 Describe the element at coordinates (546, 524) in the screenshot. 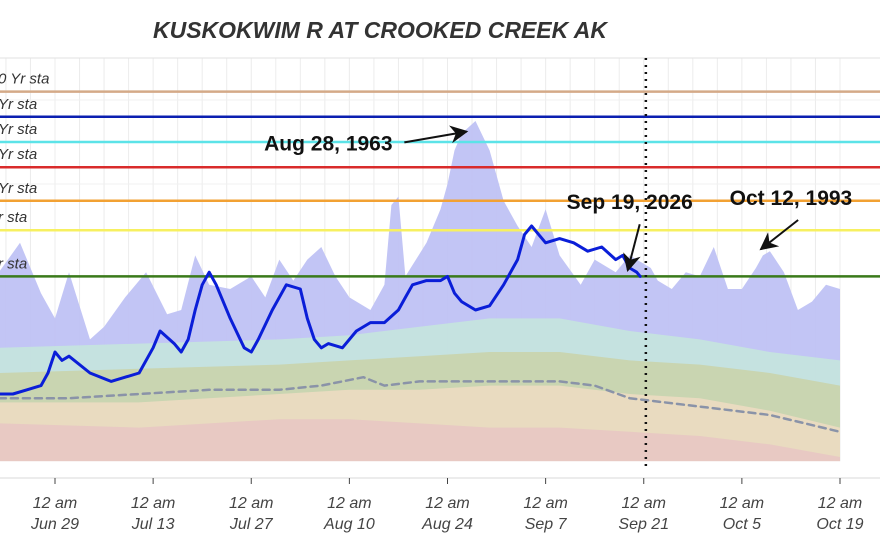

I see `x-tick-label: Sep 7` at that location.